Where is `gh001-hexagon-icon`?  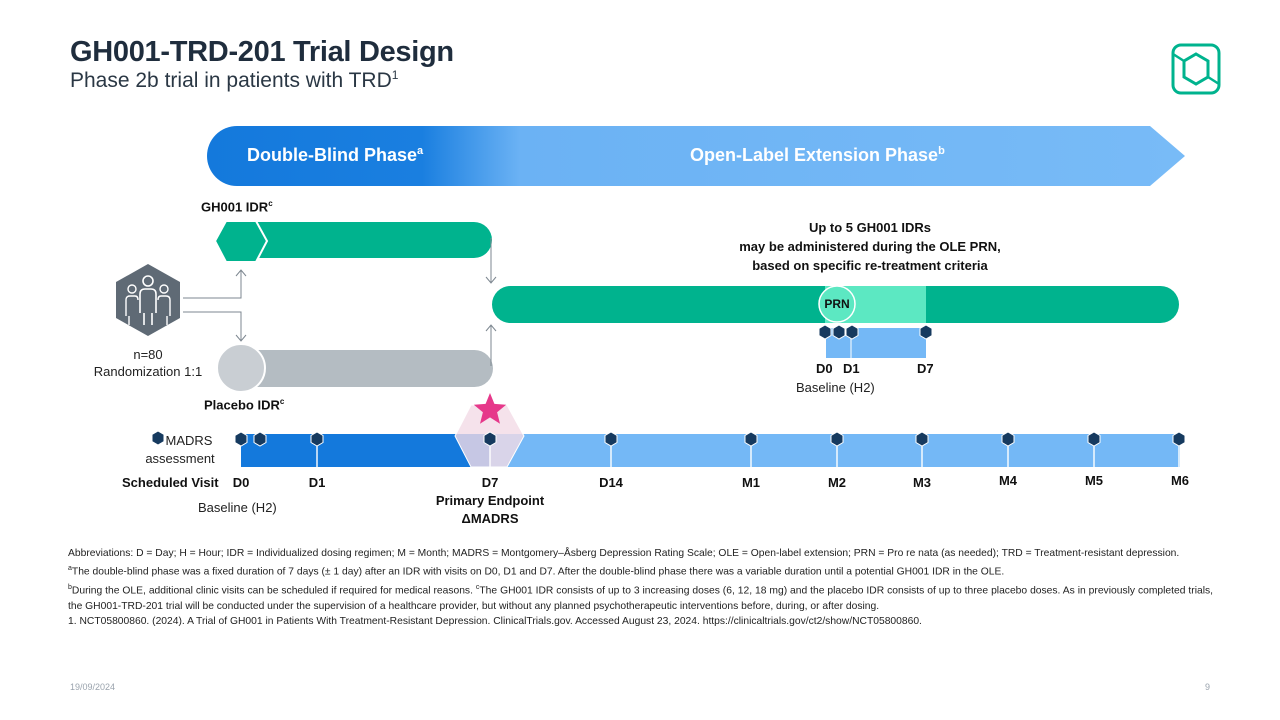 gh001-hexagon-icon is located at coordinates (241, 241).